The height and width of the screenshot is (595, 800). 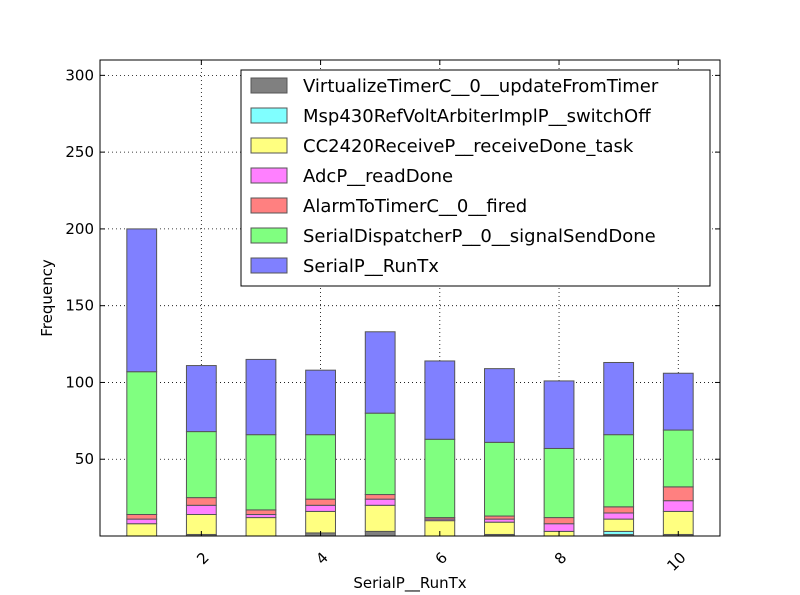 I want to click on x-tick-label: 2, so click(x=202, y=558).